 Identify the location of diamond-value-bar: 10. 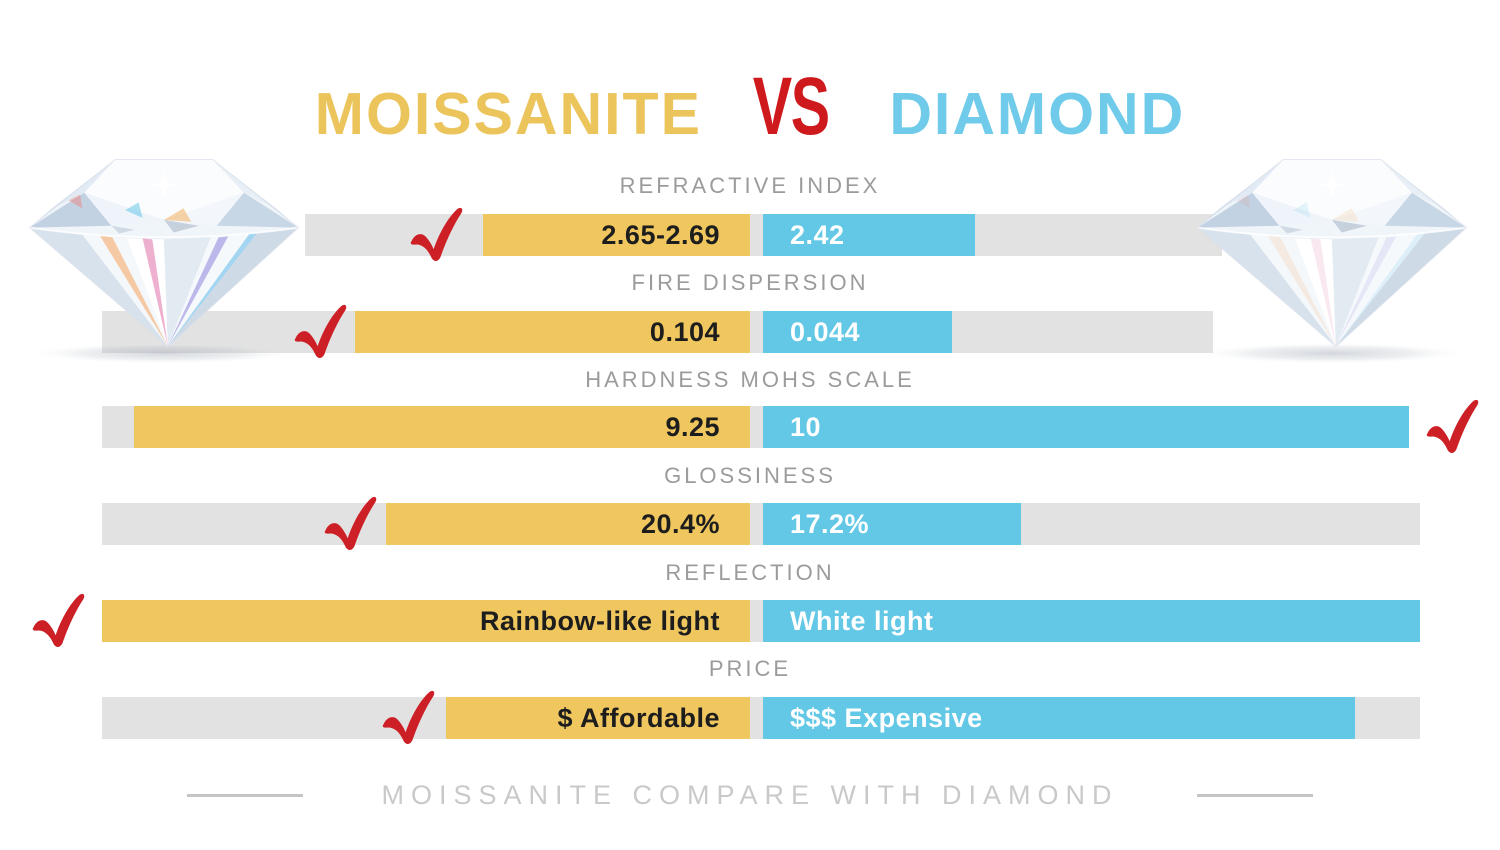
(1086, 427).